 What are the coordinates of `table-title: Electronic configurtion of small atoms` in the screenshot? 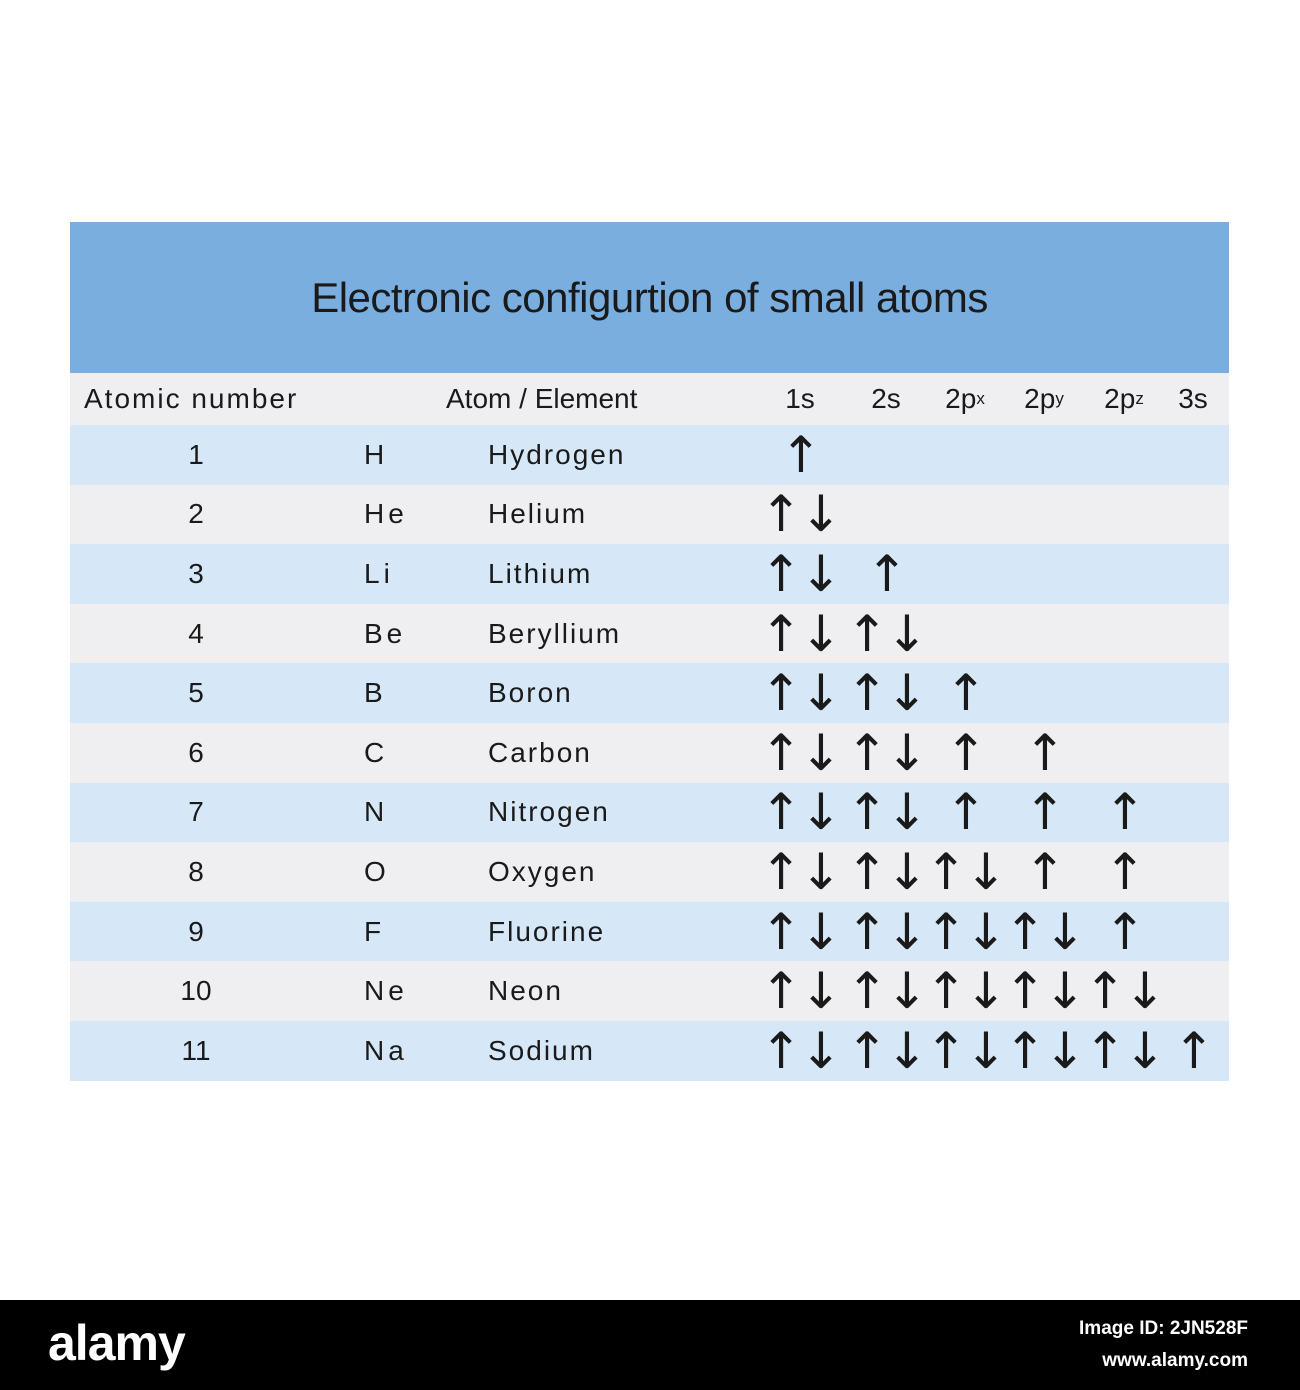 It's located at (649, 297).